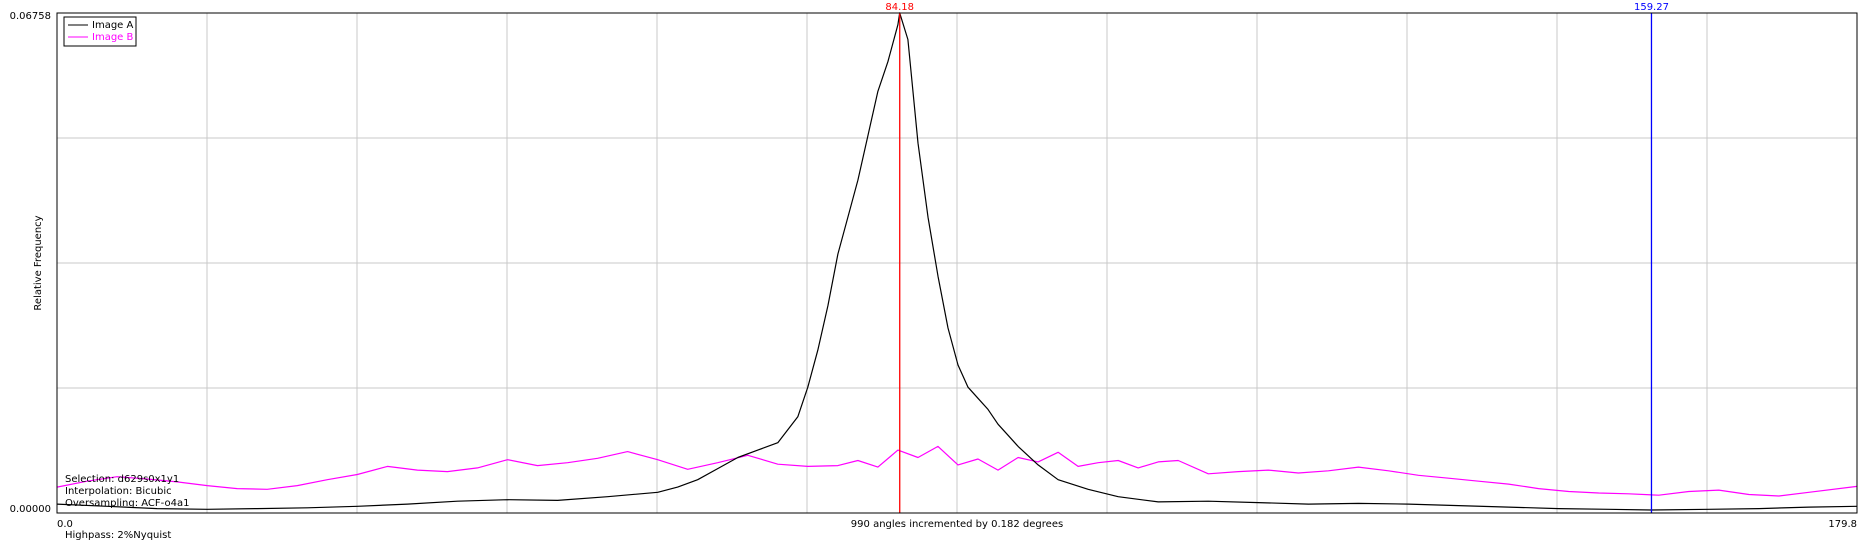 This screenshot has width=1870, height=547. I want to click on info-line-selection: Selection: d629s0x1y1, so click(122, 479).